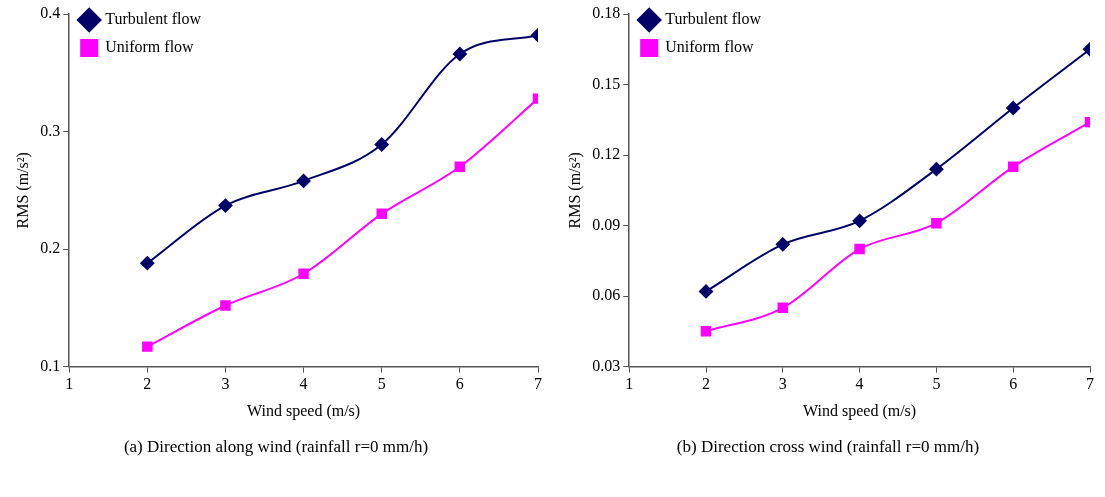 The width and height of the screenshot is (1105, 497). I want to click on y-tick-label: 0.4, so click(50, 13).